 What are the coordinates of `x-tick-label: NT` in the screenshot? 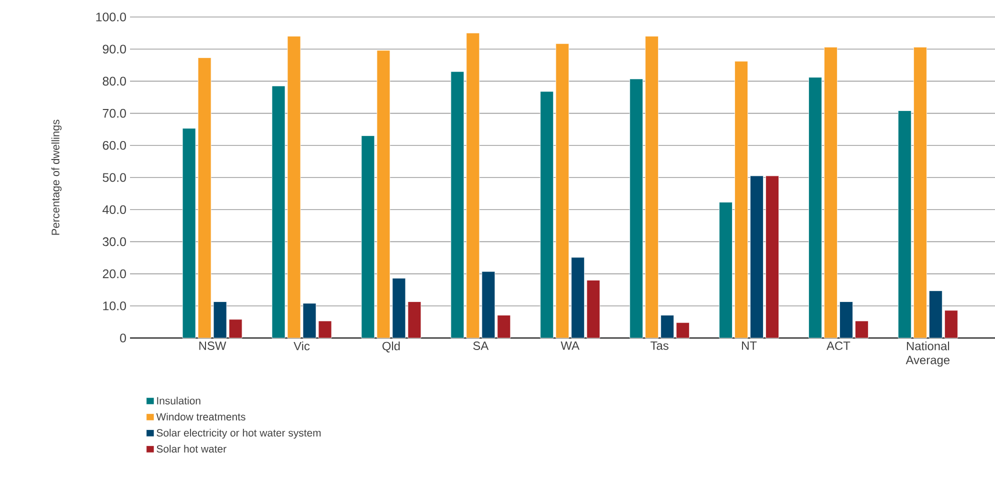 It's located at (749, 346).